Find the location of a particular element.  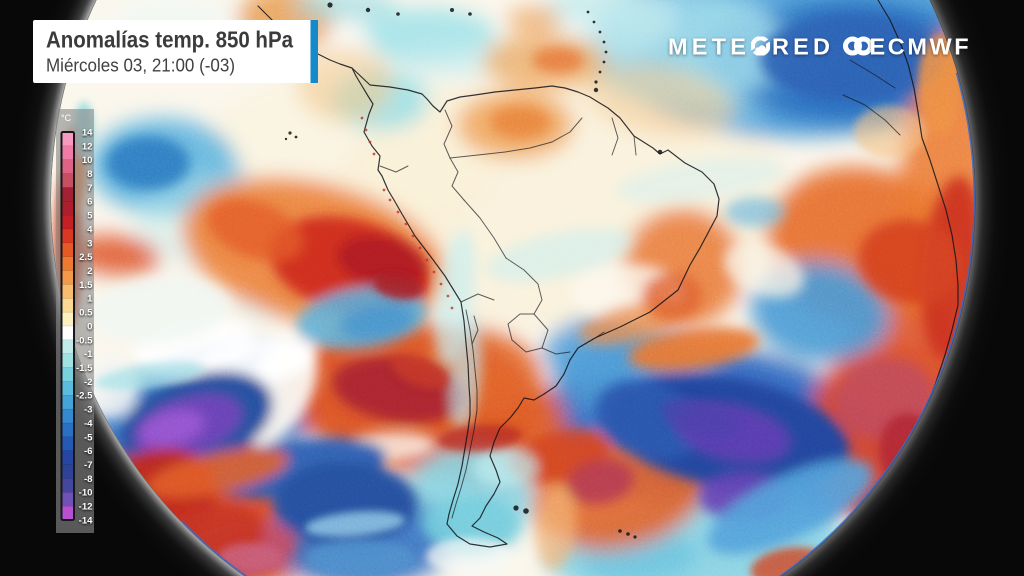

svg-text: 3 is located at coordinates (89, 243).